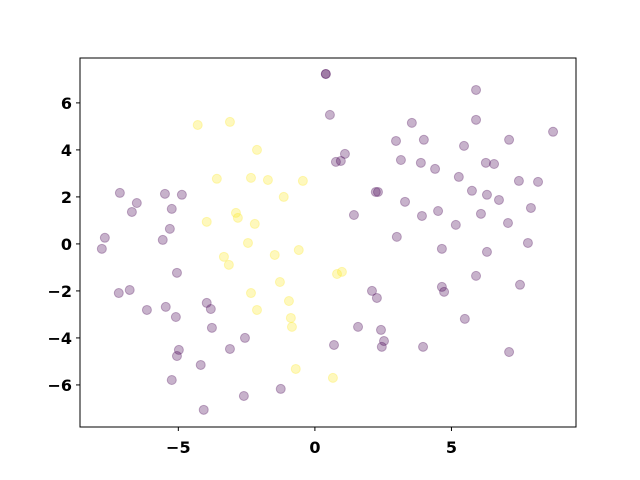  I want to click on y-tick-label: −4, so click(59, 338).